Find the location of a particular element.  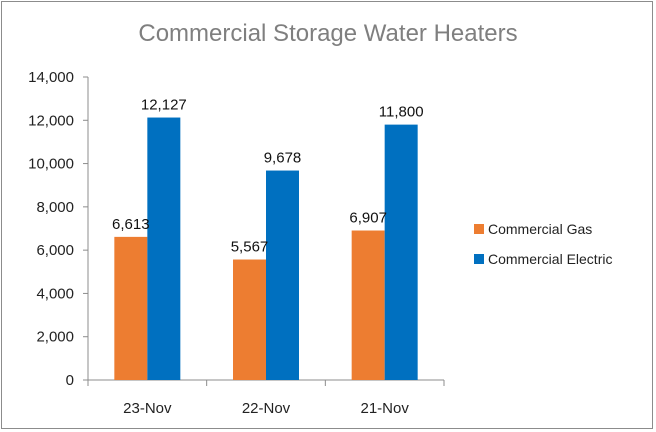

x-tick-label: 22-Nov is located at coordinates (266, 408).